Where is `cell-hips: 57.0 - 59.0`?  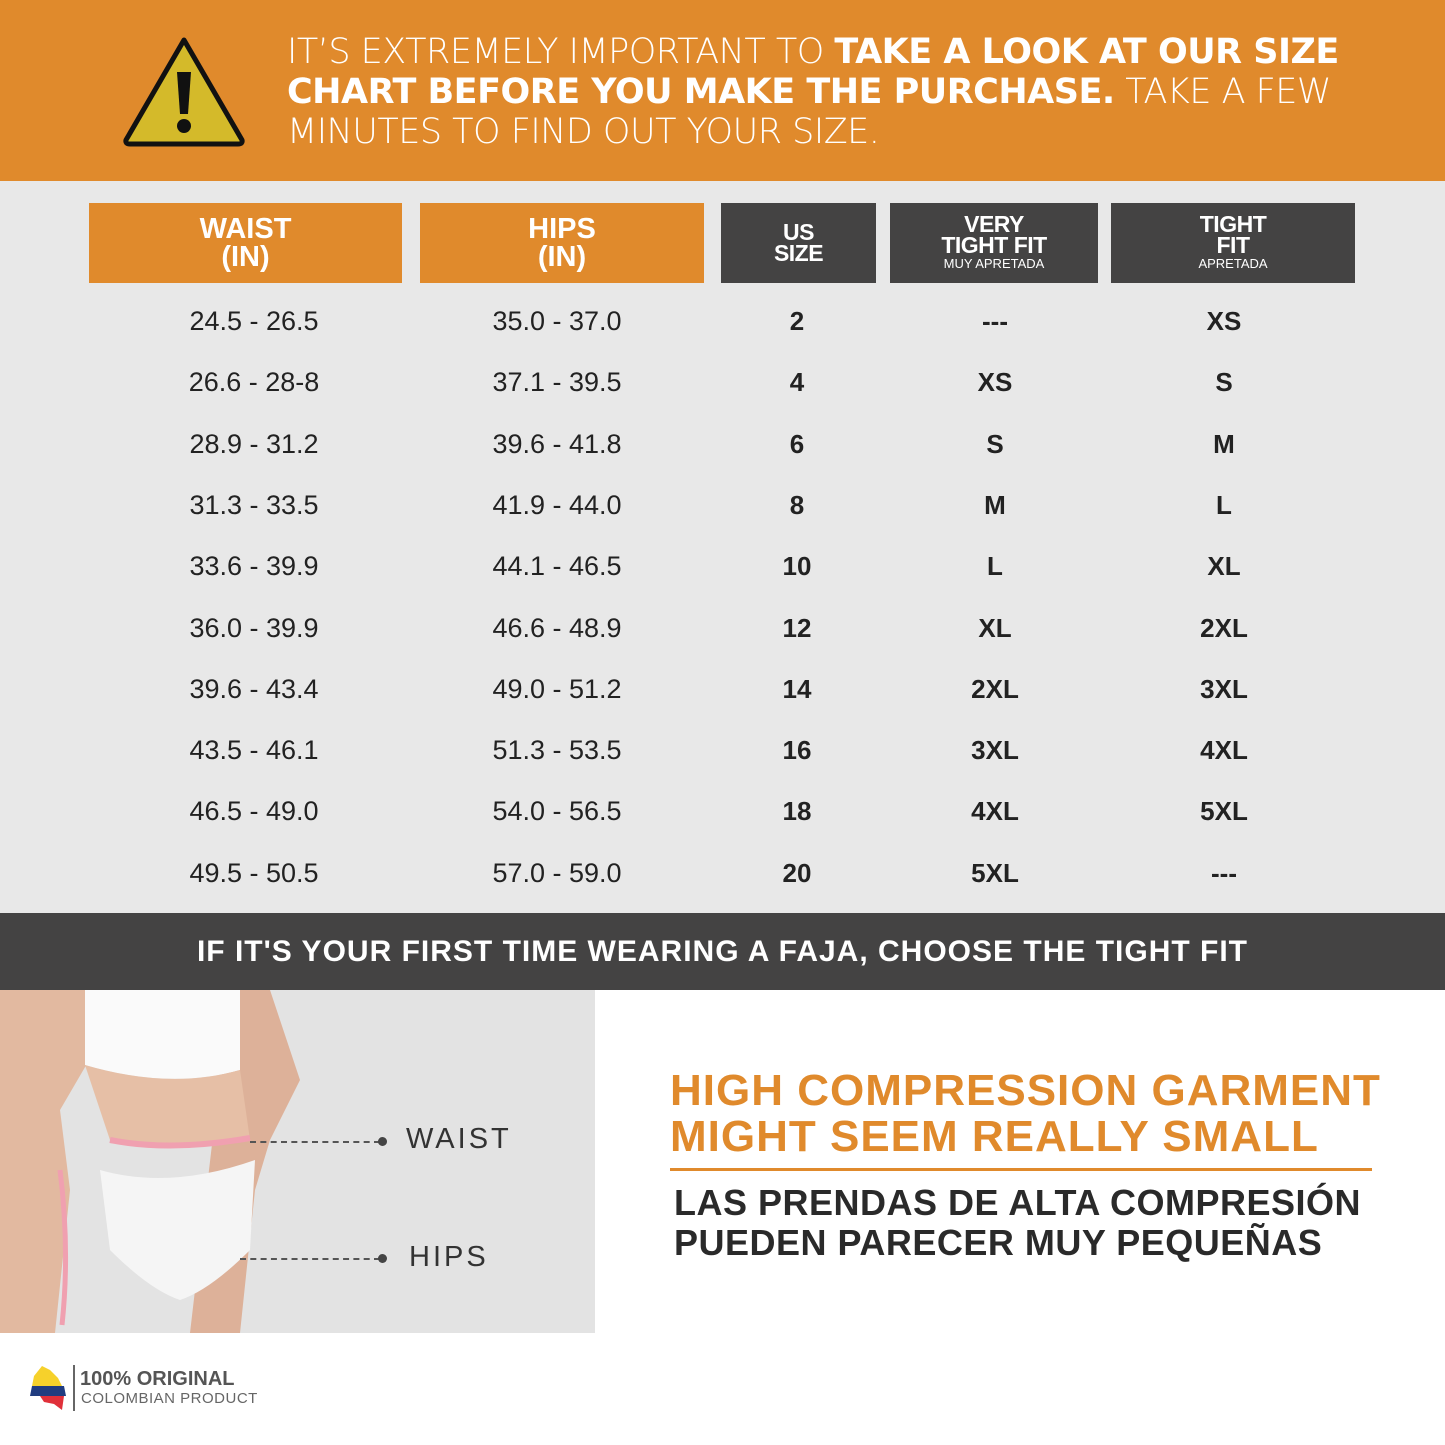
cell-hips: 57.0 - 59.0 is located at coordinates (557, 872).